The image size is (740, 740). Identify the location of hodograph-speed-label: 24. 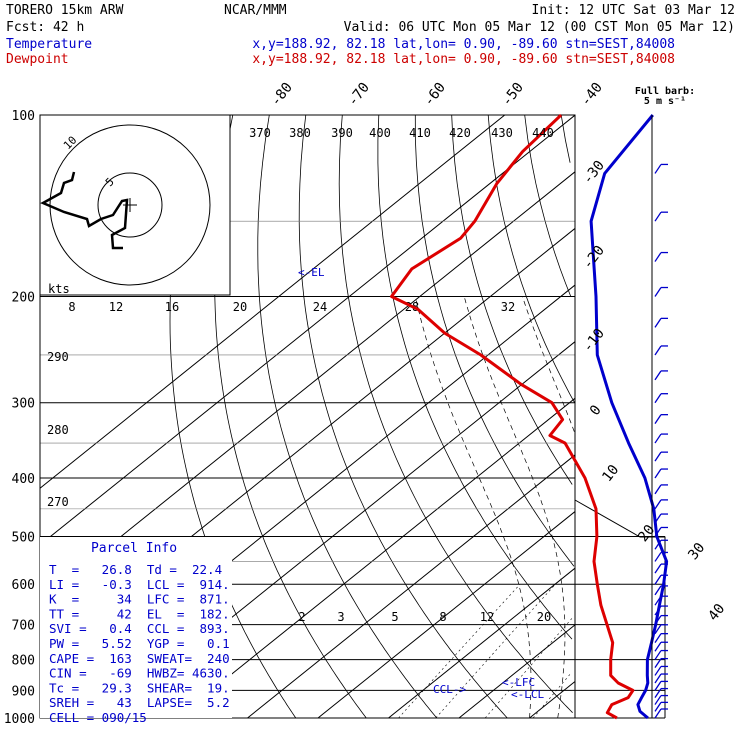
(320, 307).